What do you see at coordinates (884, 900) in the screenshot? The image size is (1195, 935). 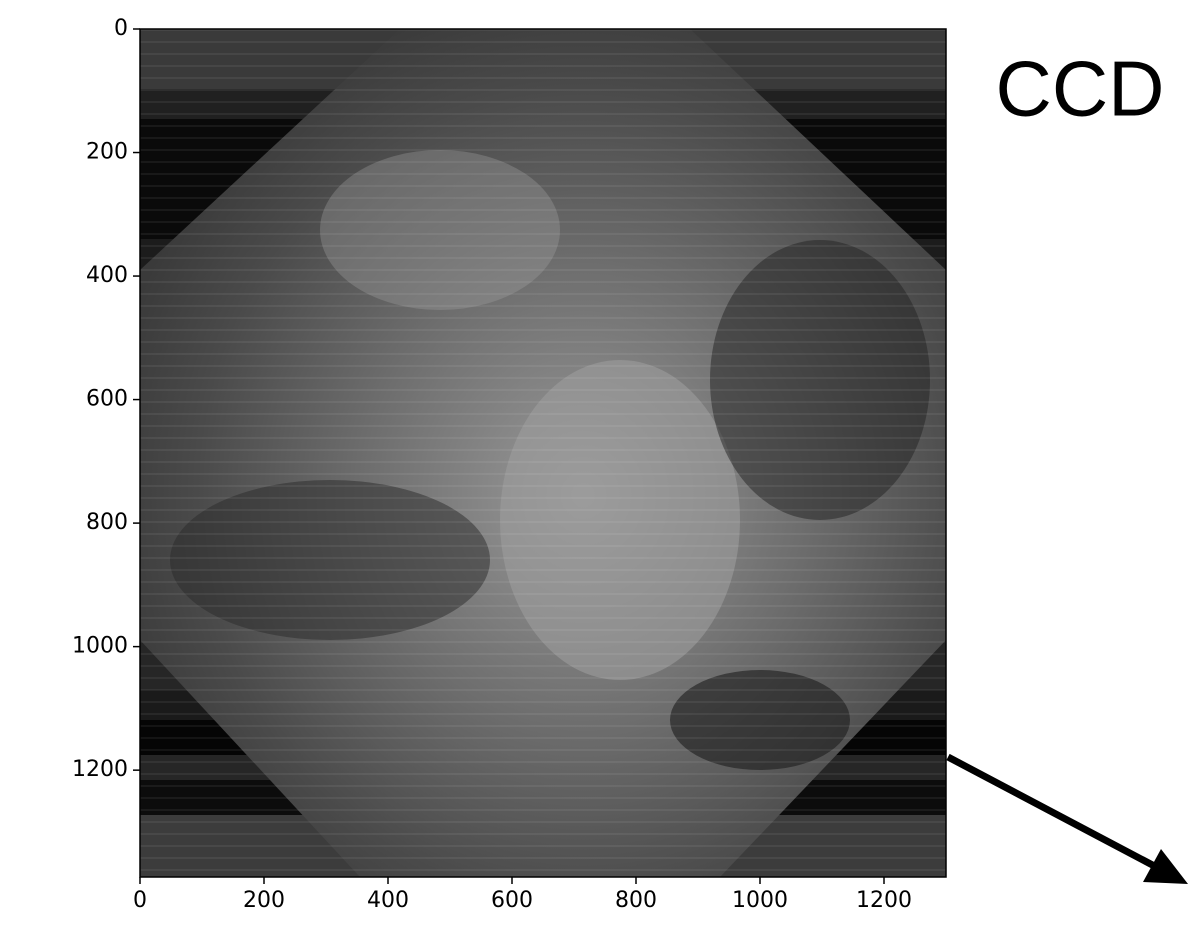 I see `x-tick-label: 1200` at bounding box center [884, 900].